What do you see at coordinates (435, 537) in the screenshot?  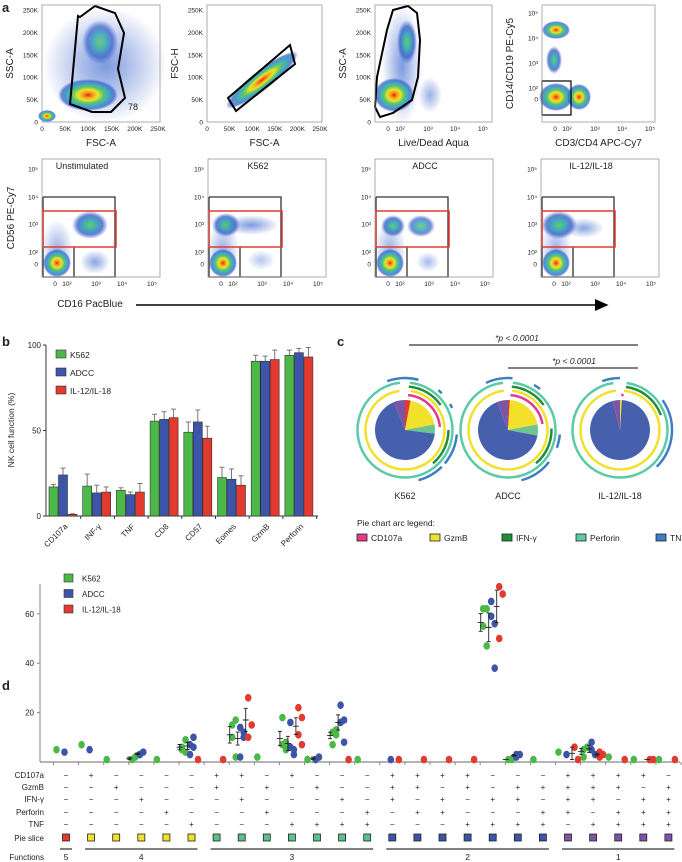 I see `legend-swatch` at bounding box center [435, 537].